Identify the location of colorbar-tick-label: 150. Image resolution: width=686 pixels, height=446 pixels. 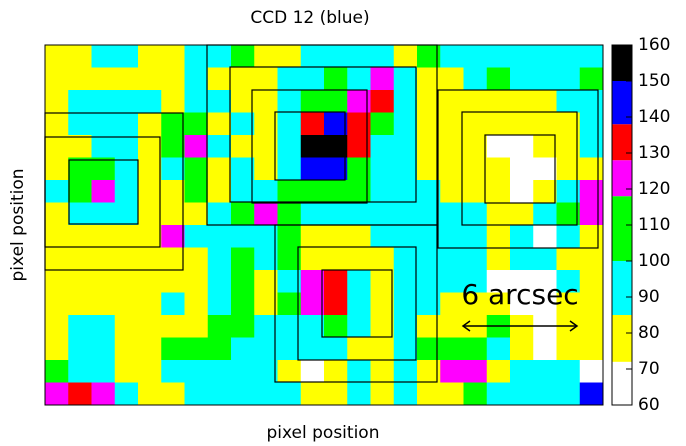
(654, 81).